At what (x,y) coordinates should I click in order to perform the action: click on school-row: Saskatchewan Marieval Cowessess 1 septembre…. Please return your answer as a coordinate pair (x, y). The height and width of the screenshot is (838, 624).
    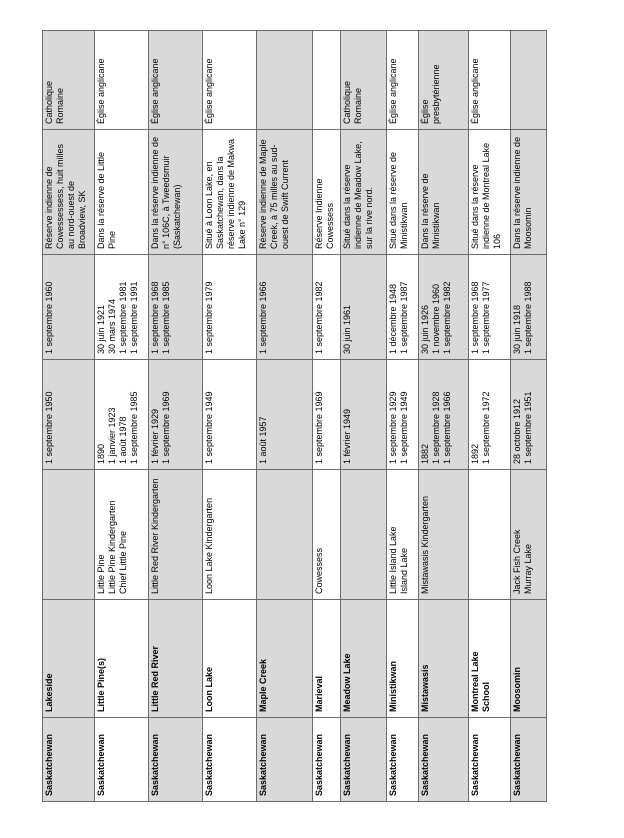
    Looking at the image, I should click on (326, 416).